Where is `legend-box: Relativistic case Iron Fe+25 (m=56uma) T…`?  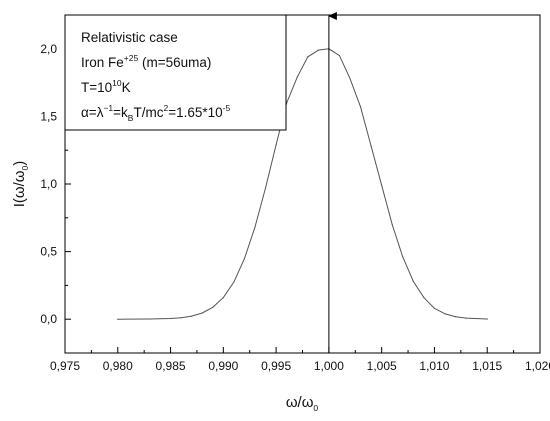
legend-box: Relativistic case Iron Fe+25 (m=56uma) T… is located at coordinates (175, 72).